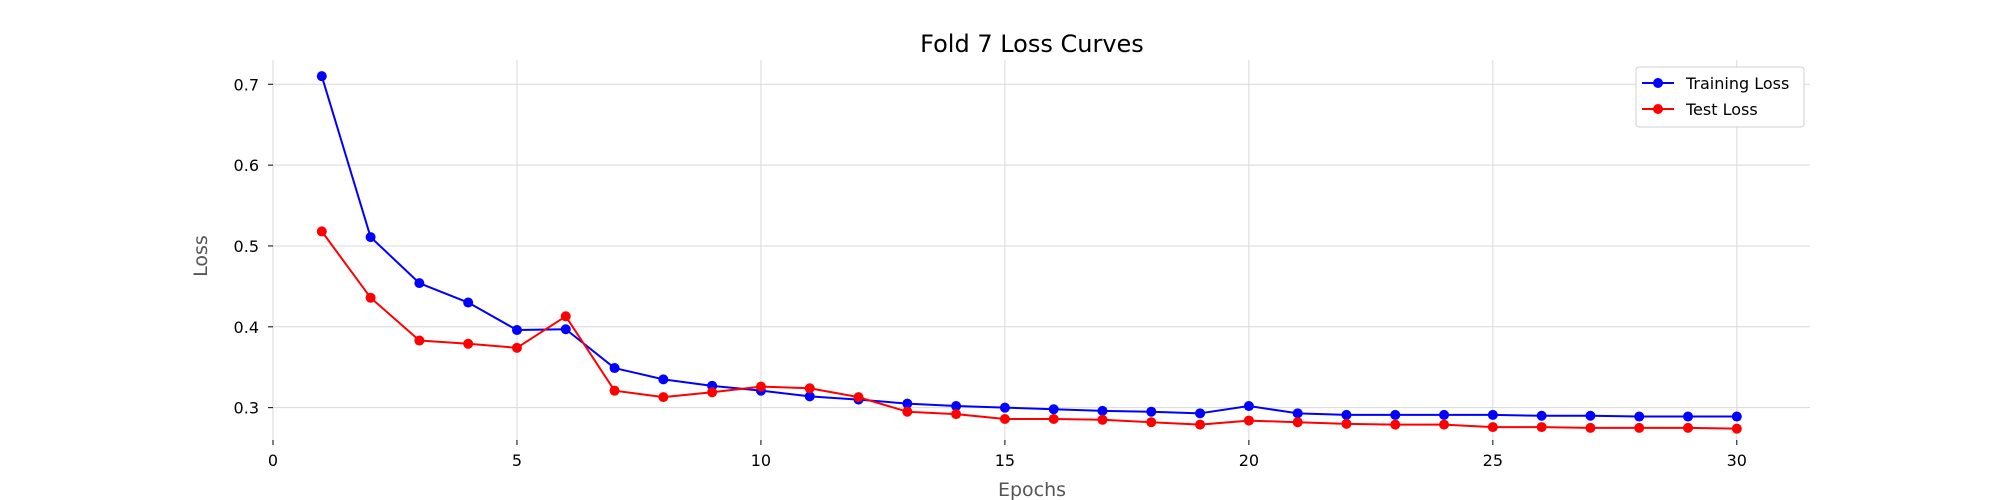  I want to click on legend-training-label: Training Loss, so click(1737, 83).